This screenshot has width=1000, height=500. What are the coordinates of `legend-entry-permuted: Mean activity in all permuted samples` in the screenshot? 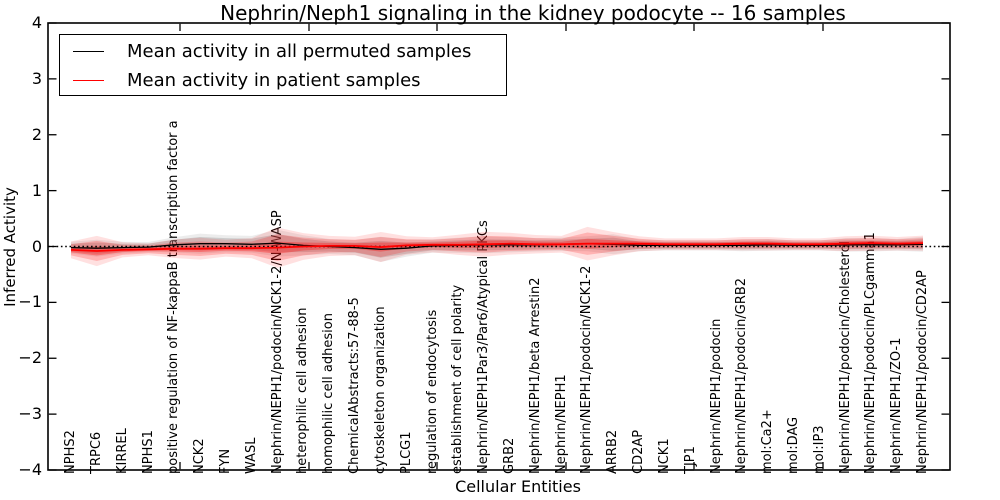 It's located at (283, 51).